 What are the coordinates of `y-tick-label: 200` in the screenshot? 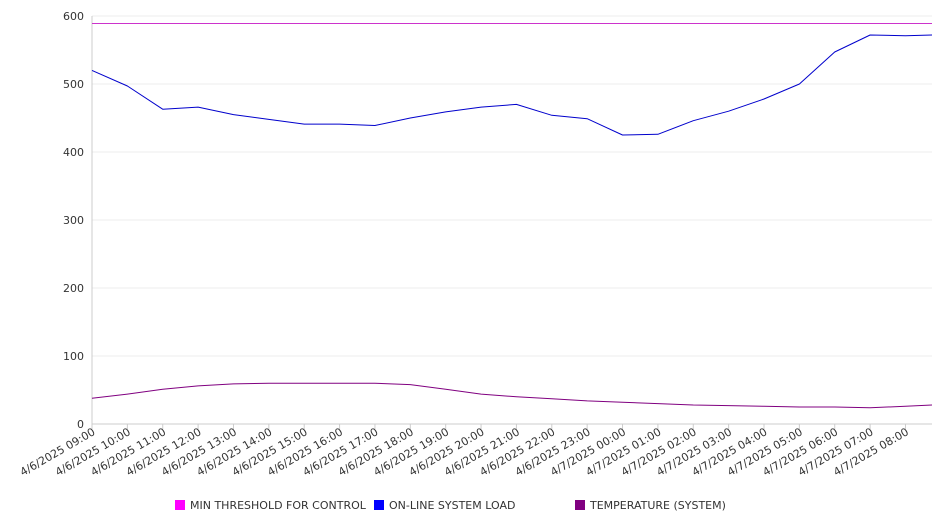 It's located at (73, 288).